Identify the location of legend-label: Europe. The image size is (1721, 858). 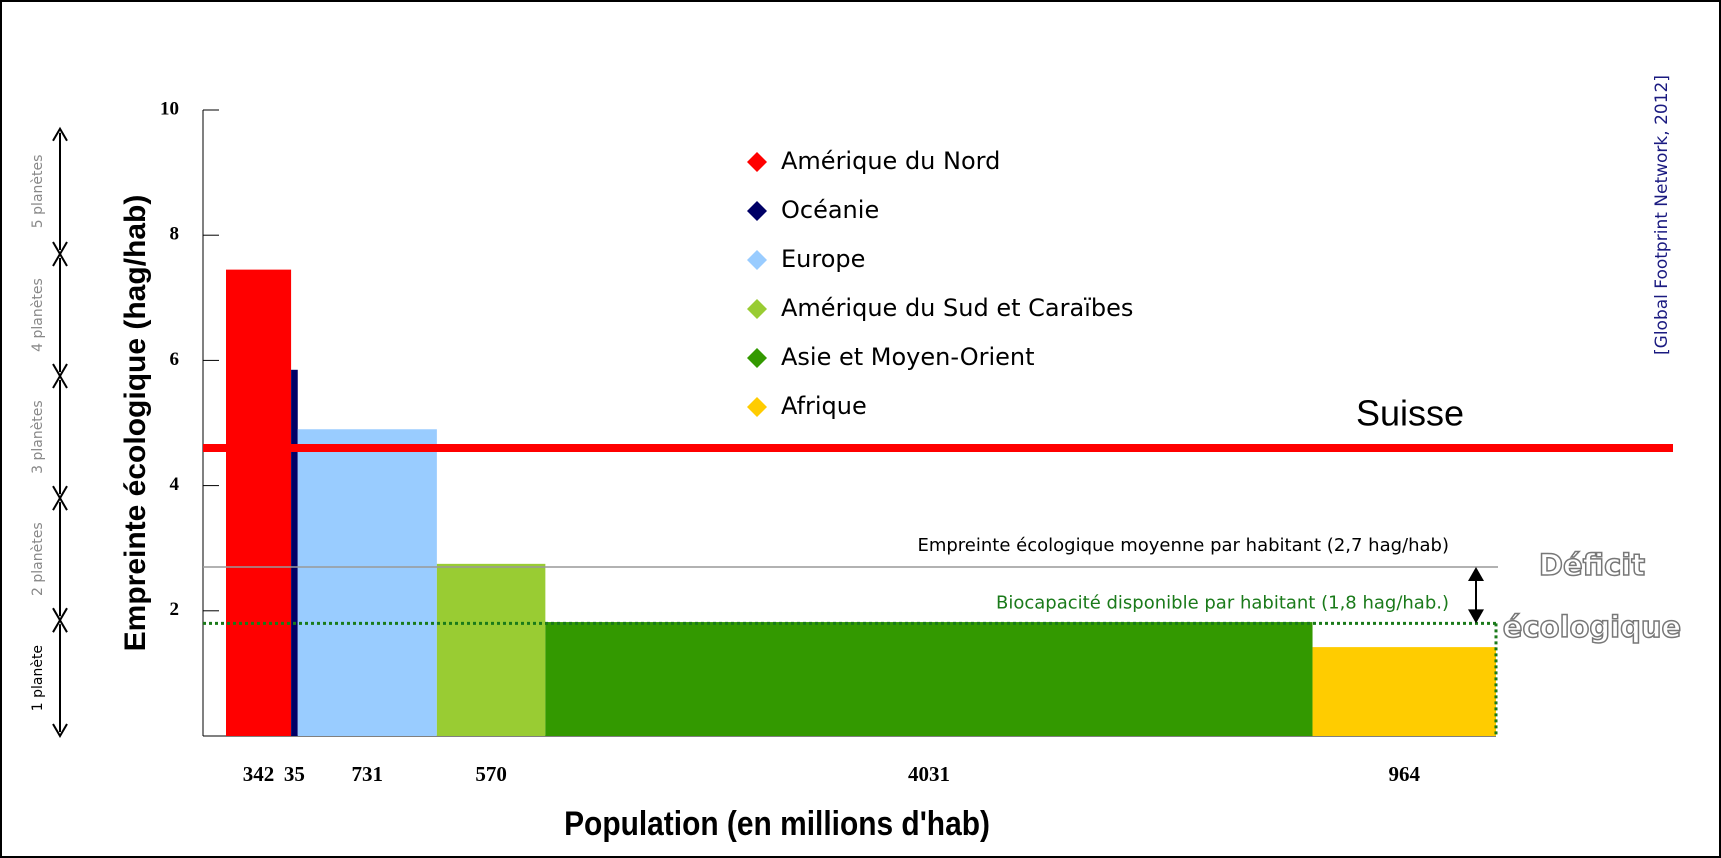
(823, 259).